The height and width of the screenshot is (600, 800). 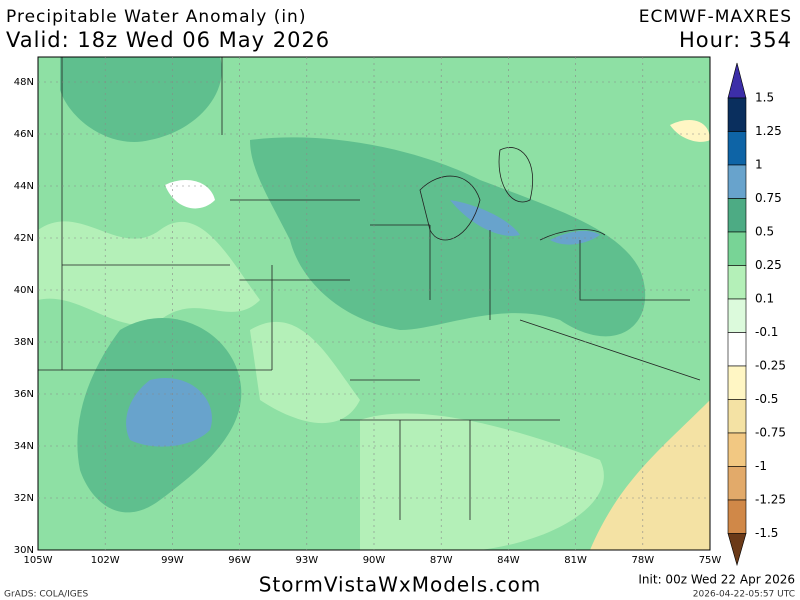 What do you see at coordinates (156, 17) in the screenshot?
I see `map-title: Precipitable Water Anomaly (in)` at bounding box center [156, 17].